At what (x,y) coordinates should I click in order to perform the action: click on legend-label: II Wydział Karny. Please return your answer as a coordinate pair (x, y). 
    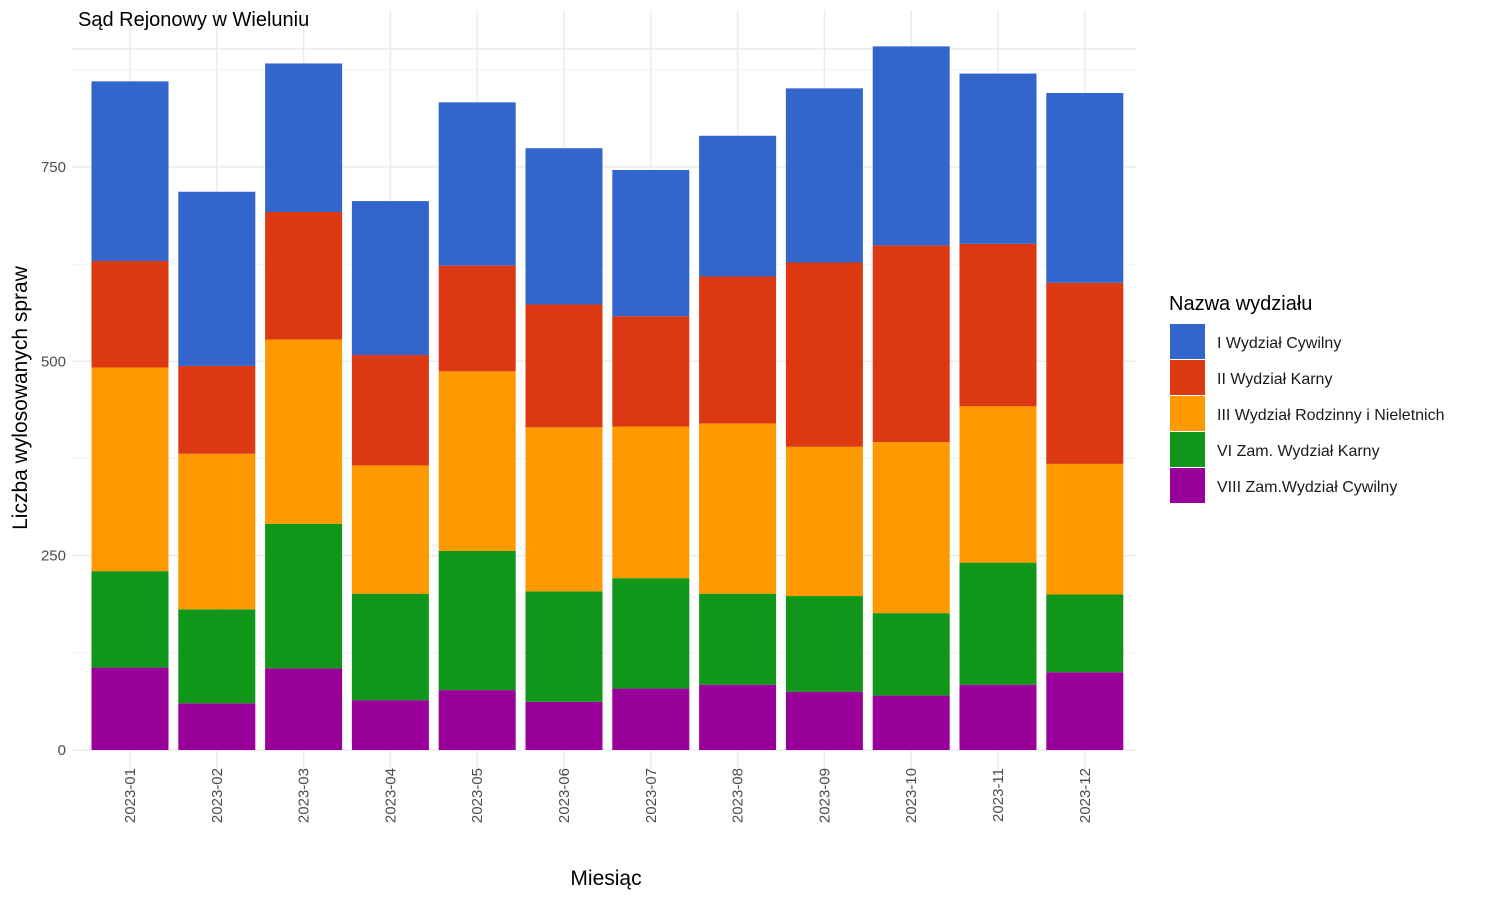
    Looking at the image, I should click on (1274, 379).